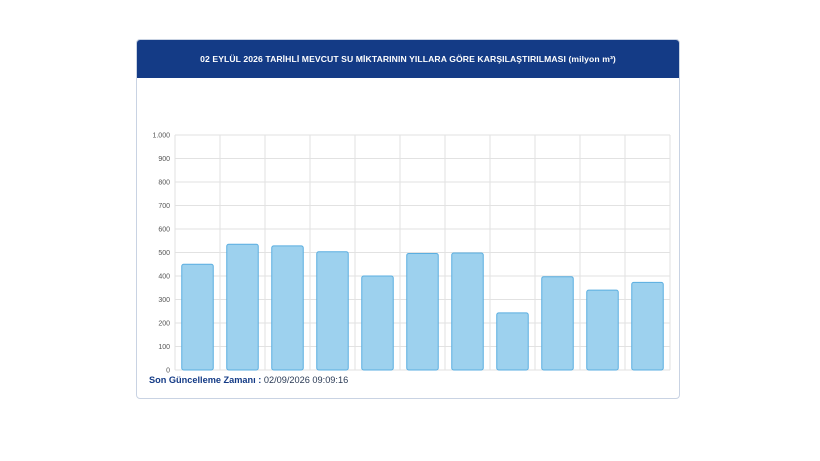  Describe the element at coordinates (205, 380) in the screenshot. I see `last-update-label: Son Güncelleme Zamanı :` at that location.